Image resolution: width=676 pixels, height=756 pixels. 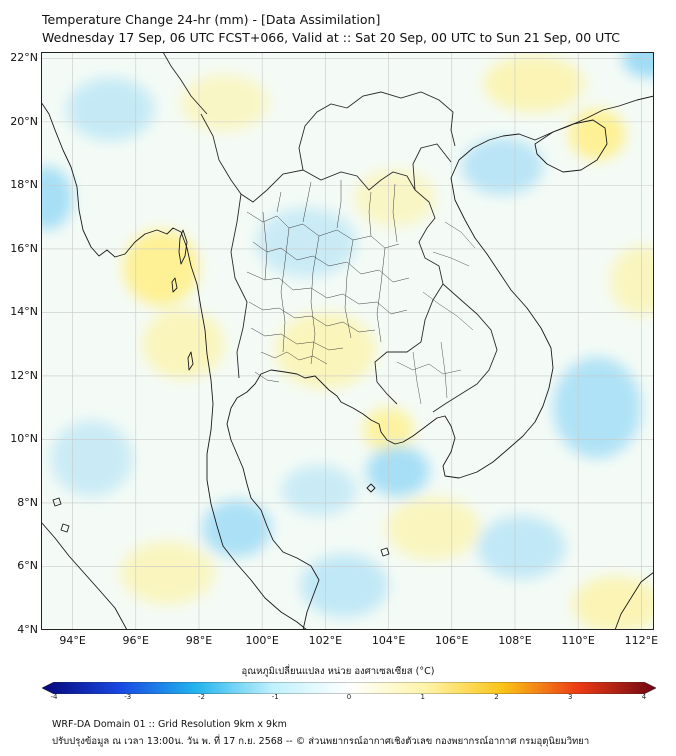 What do you see at coordinates (275, 697) in the screenshot?
I see `colorbar-tick-label: -1` at bounding box center [275, 697].